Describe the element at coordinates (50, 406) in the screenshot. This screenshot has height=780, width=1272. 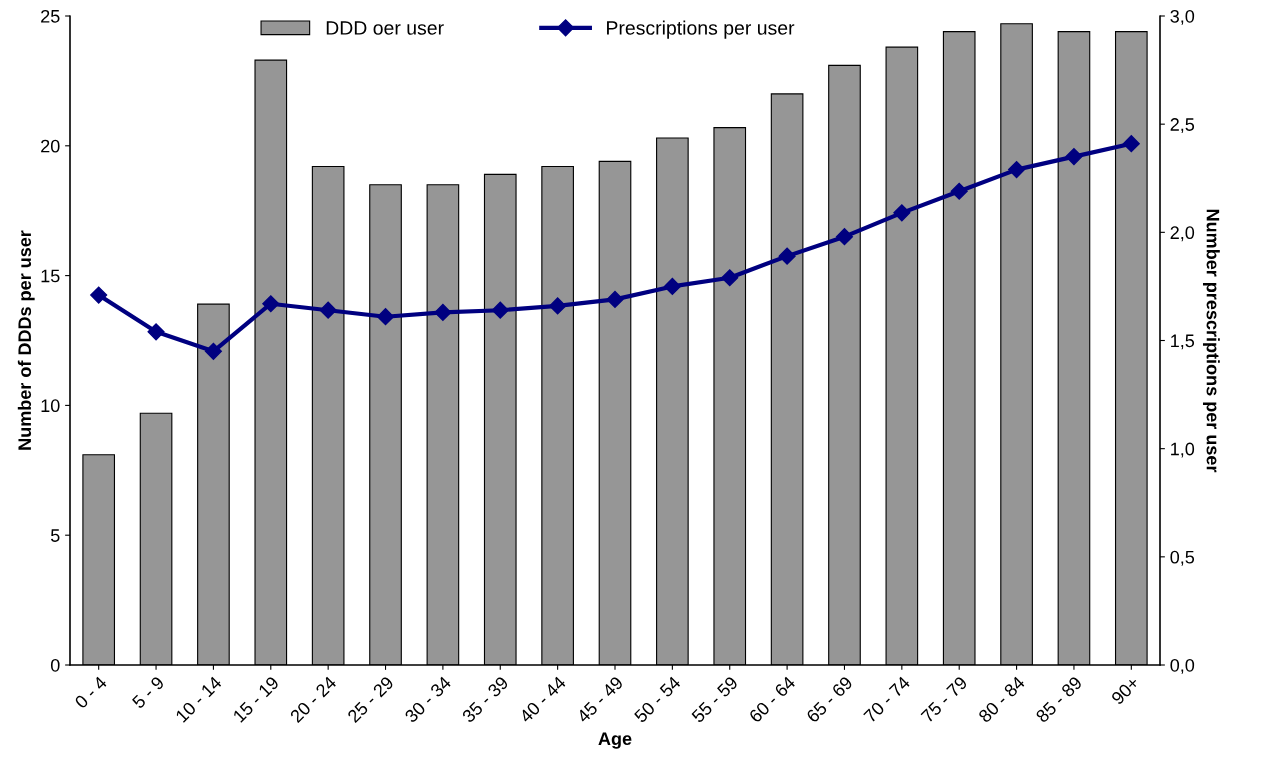
I see `y-tick-label: 10` at that location.